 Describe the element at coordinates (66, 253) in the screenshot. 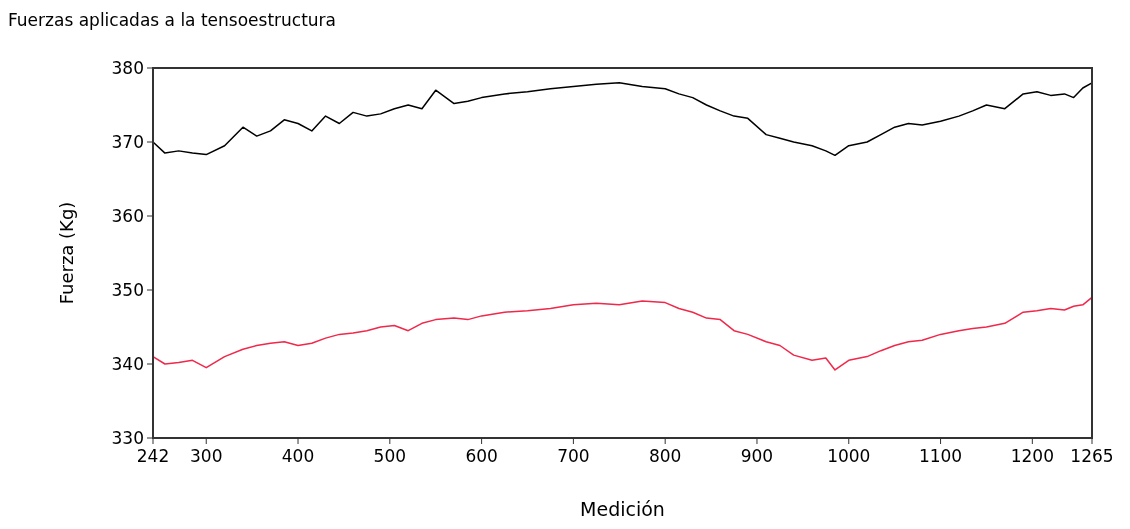

I see `y-axis-title: Fuerza (Kg)` at that location.